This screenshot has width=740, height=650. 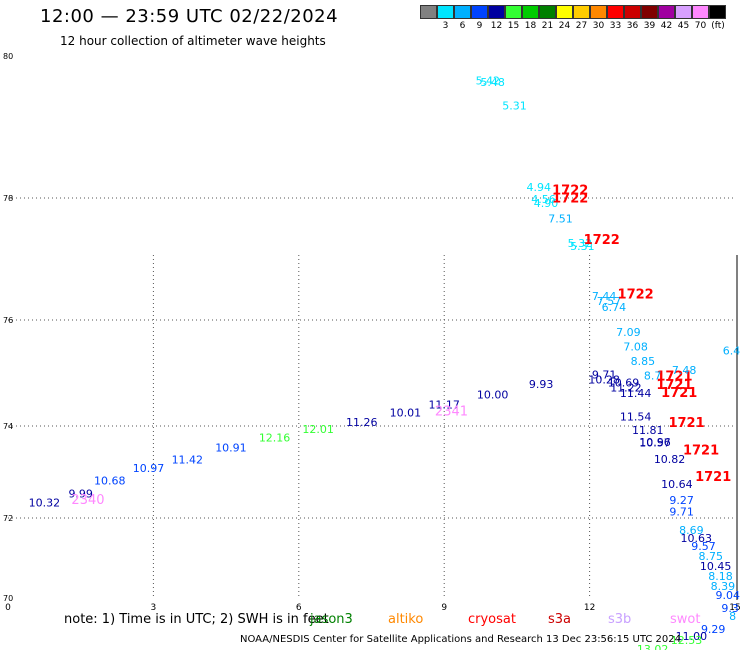 I want to click on data-label-swot: 2341, so click(x=451, y=411).